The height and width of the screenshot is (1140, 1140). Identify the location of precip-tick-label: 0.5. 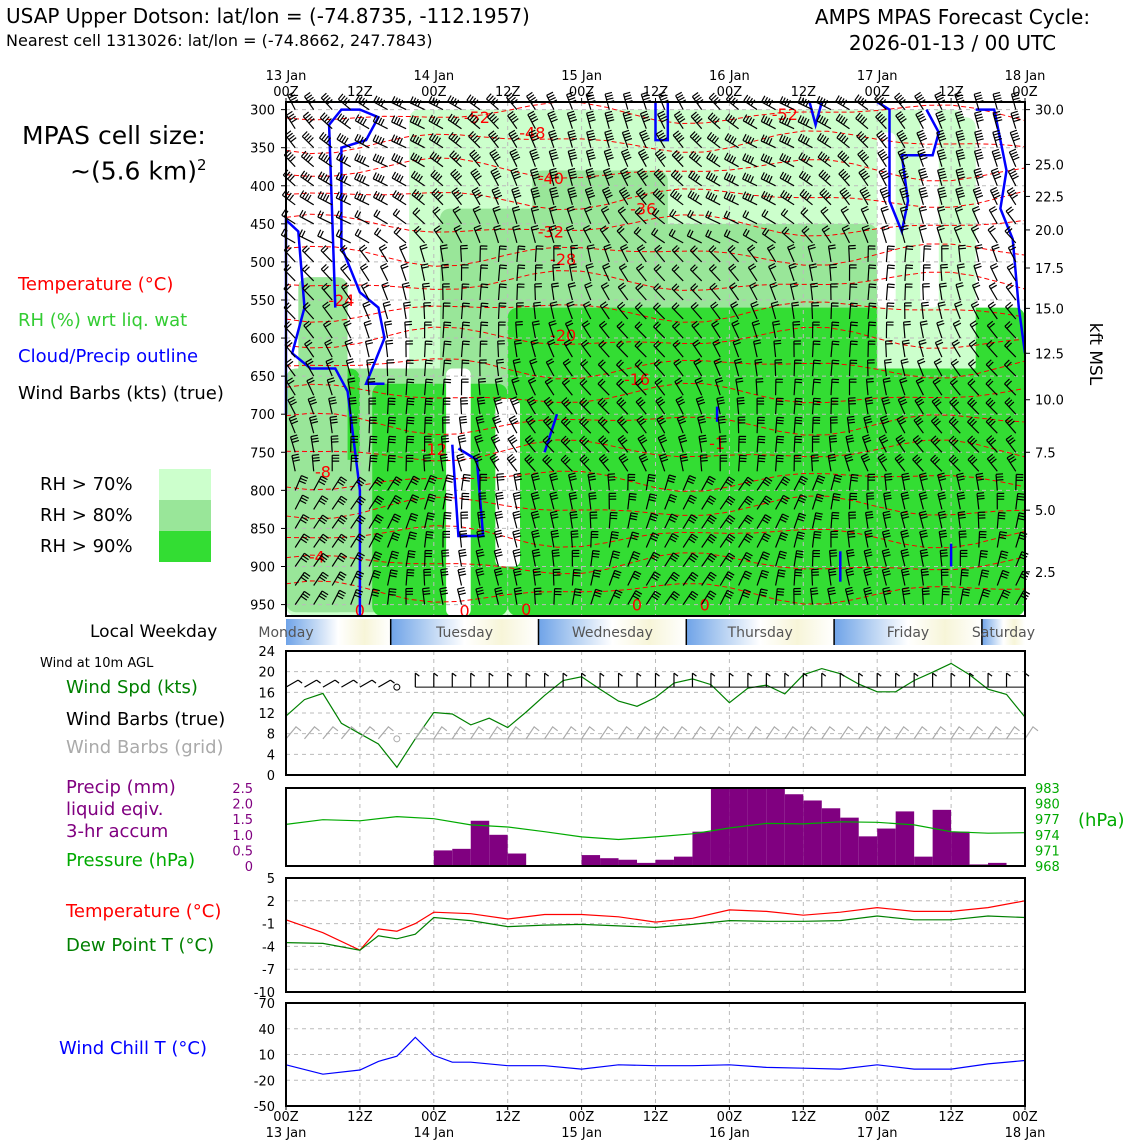
(242, 851).